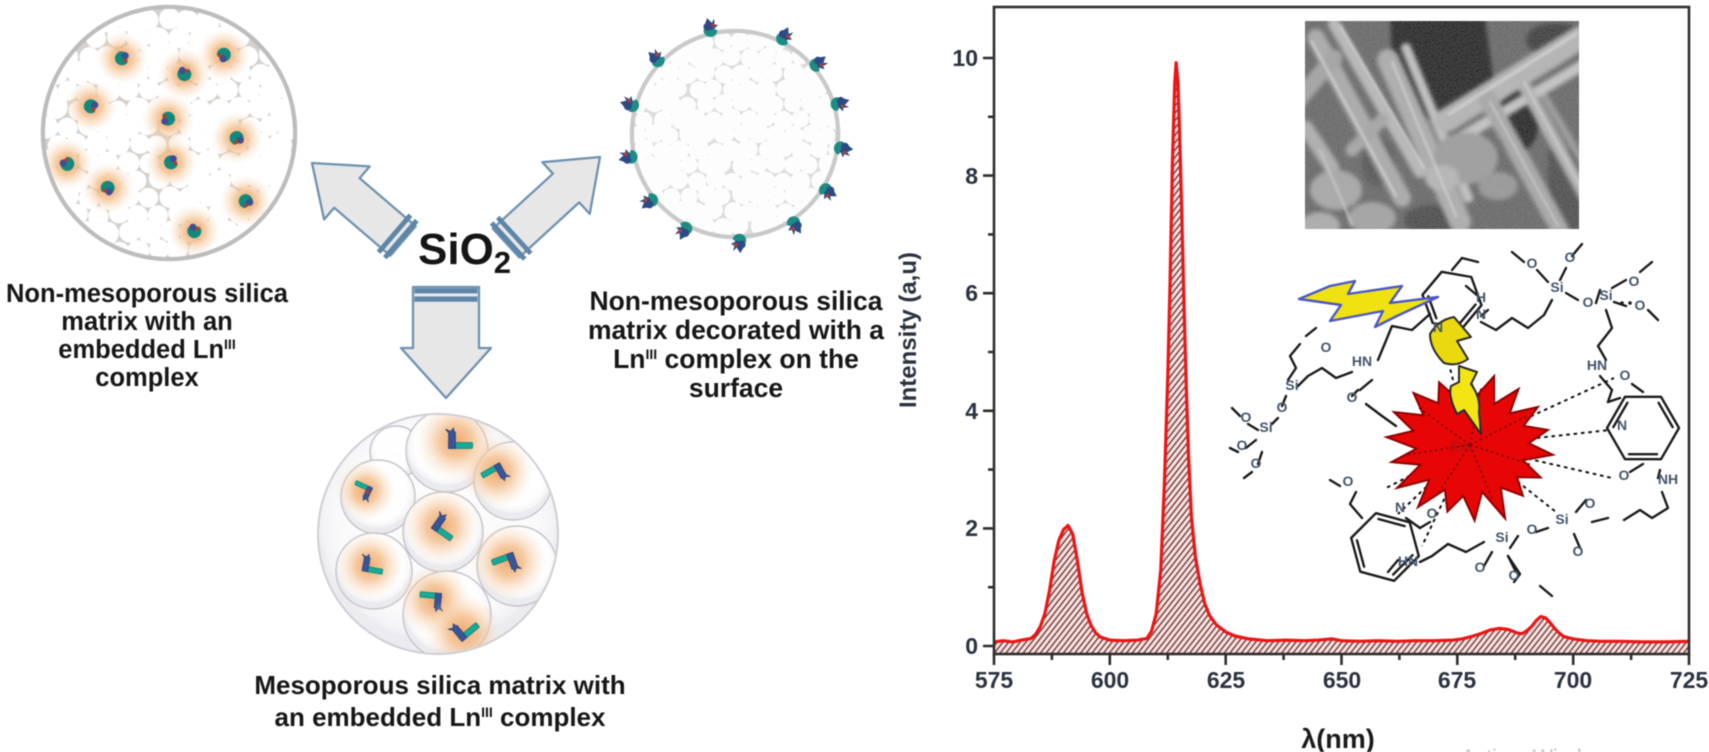  Describe the element at coordinates (971, 646) in the screenshot. I see `svg-text: 0` at that location.